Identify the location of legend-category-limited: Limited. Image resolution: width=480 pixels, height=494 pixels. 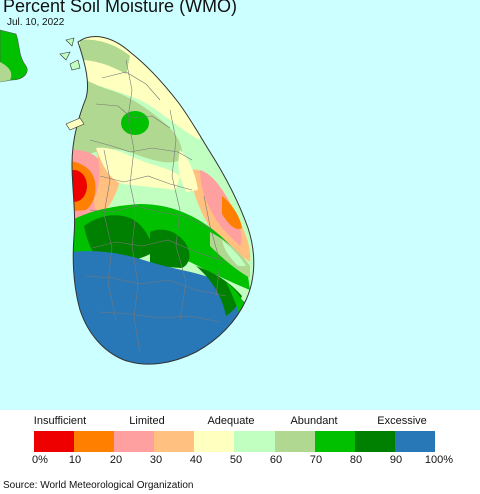
(147, 421).